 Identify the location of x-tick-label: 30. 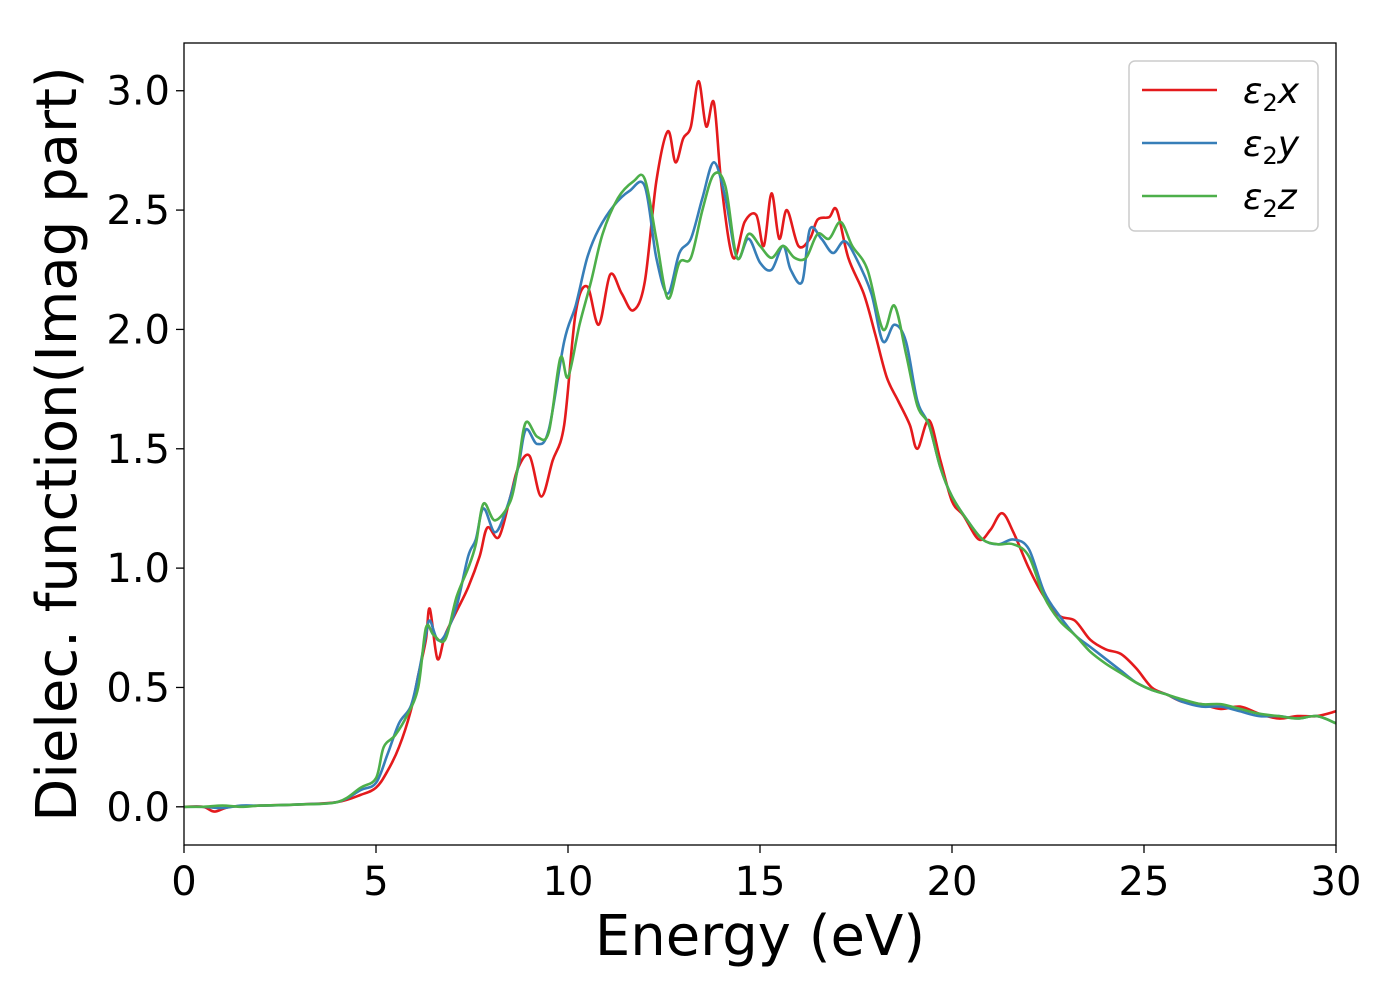
(1336, 882).